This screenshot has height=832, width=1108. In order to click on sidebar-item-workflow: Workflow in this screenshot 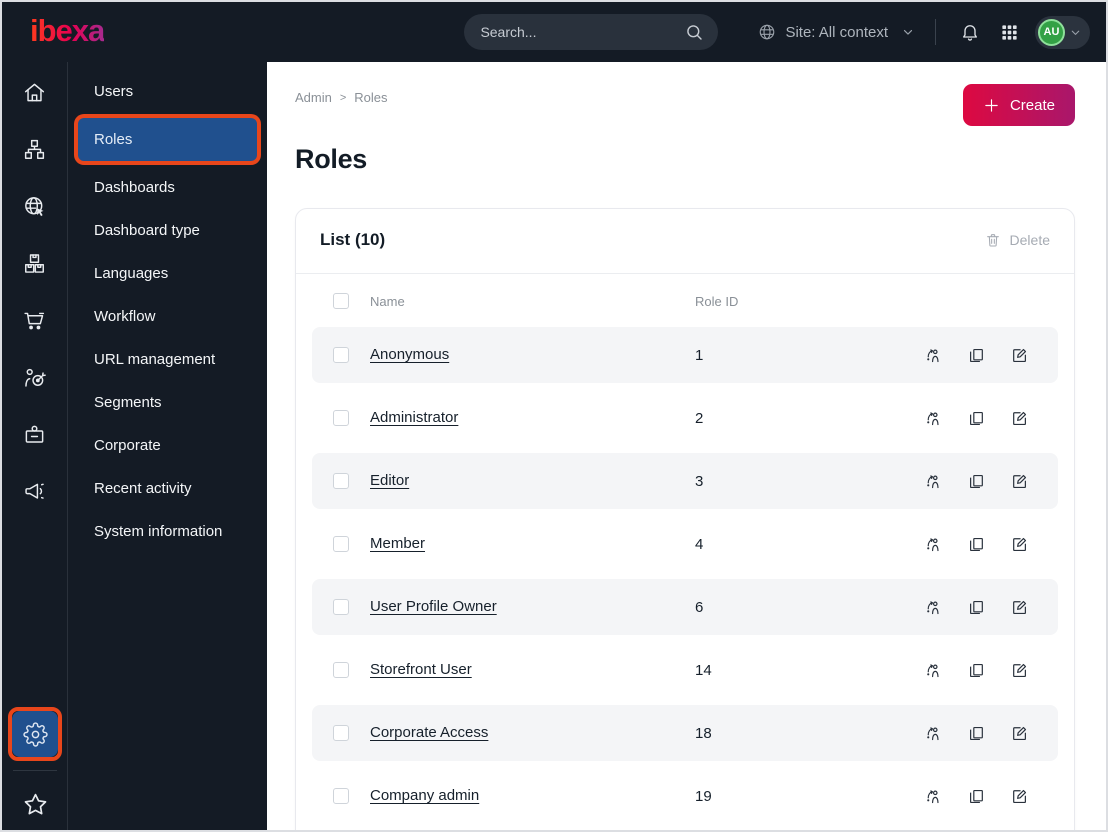, I will do `click(125, 316)`.